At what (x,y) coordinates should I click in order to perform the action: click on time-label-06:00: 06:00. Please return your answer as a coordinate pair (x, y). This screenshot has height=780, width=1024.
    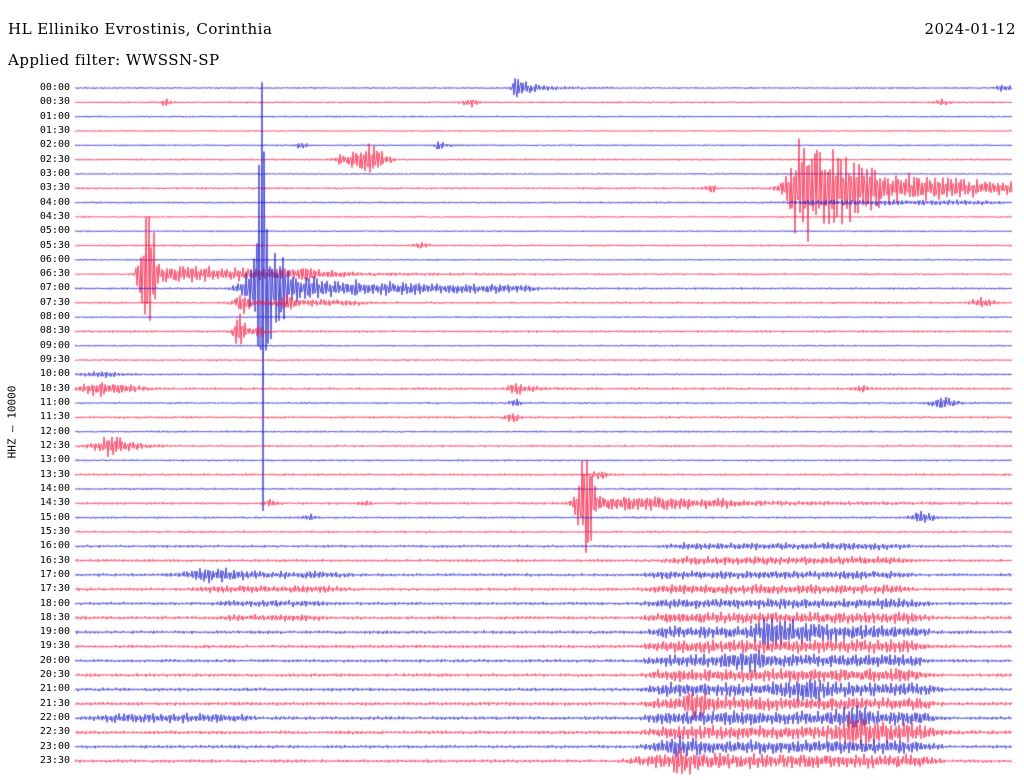
    Looking at the image, I should click on (54, 259).